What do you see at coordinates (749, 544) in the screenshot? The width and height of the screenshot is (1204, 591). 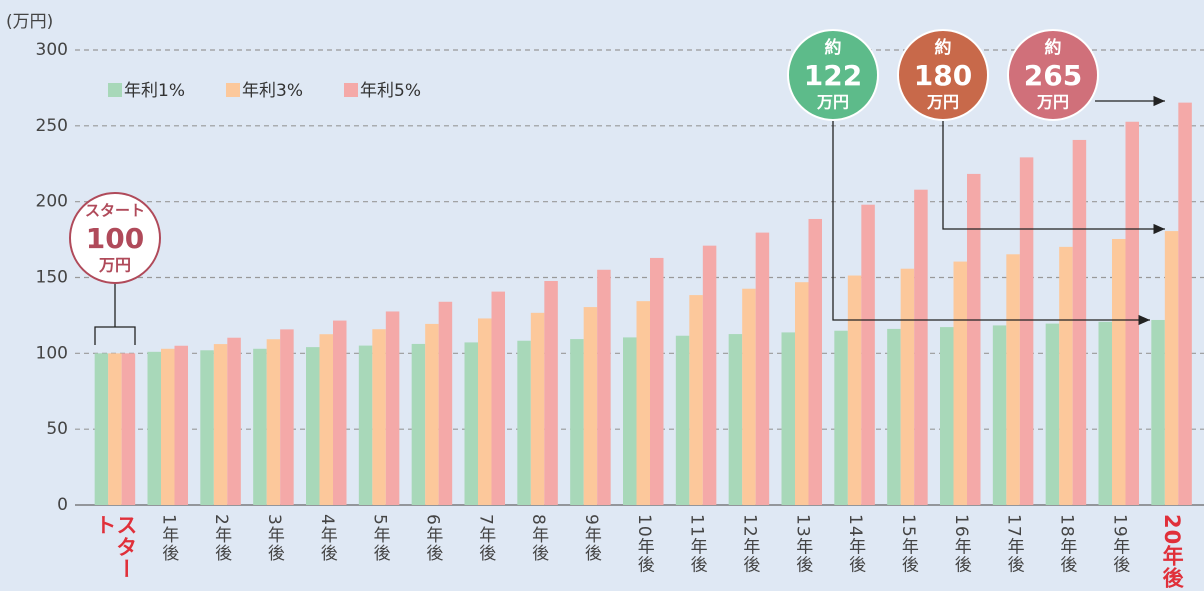 I see `x-tick-label: 12年後` at bounding box center [749, 544].